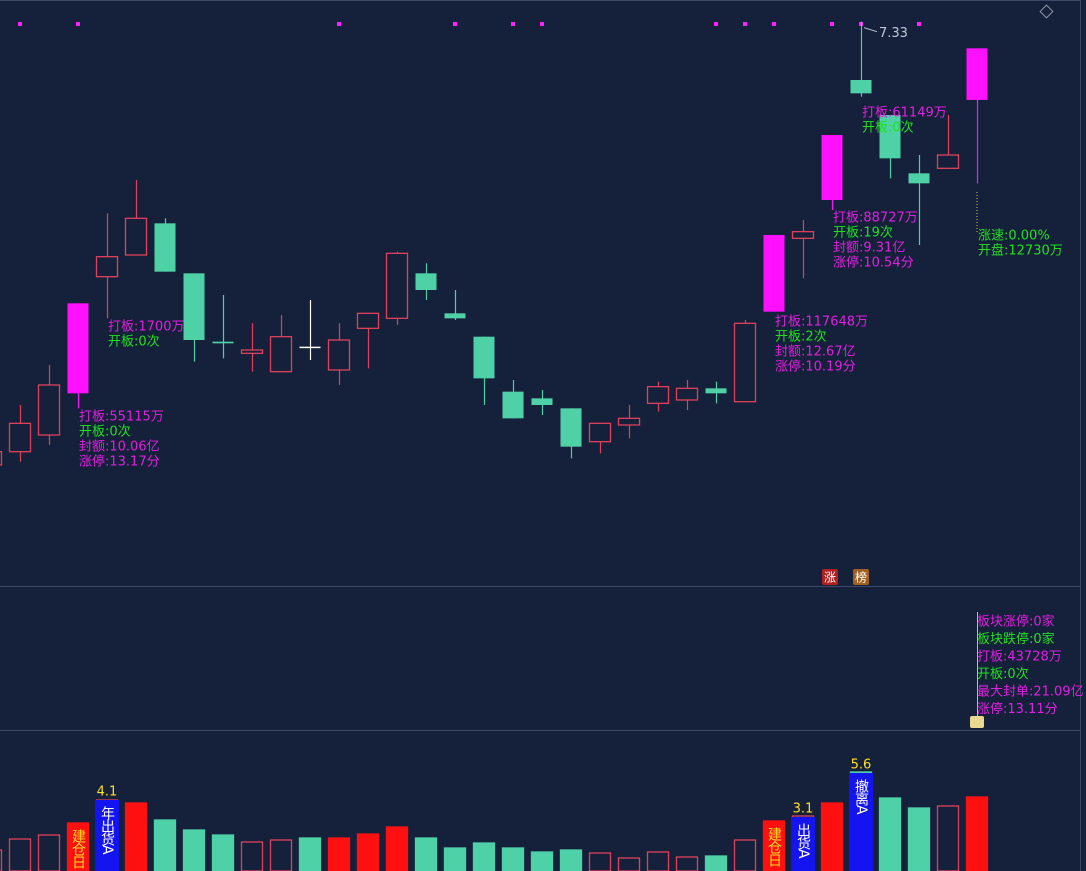 The height and width of the screenshot is (871, 1086). What do you see at coordinates (869, 248) in the screenshot?
I see `annotation-text: 封额:9.31亿` at bounding box center [869, 248].